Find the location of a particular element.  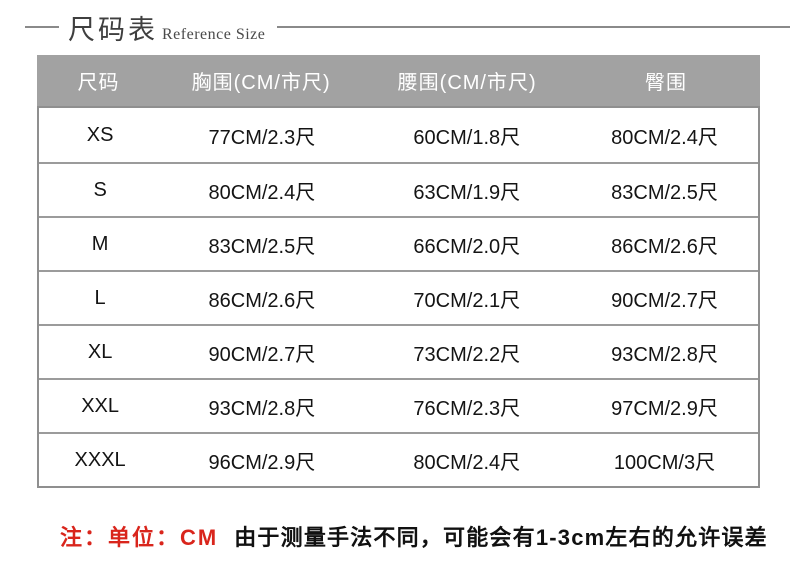

section-title: 尺码表 Reference Size is located at coordinates (166, 27).